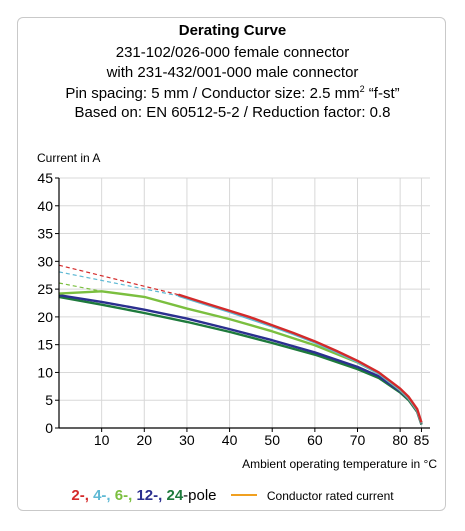 The height and width of the screenshot is (531, 465). Describe the element at coordinates (200, 495) in the screenshot. I see `legend-pole-suffix: -pole` at that location.